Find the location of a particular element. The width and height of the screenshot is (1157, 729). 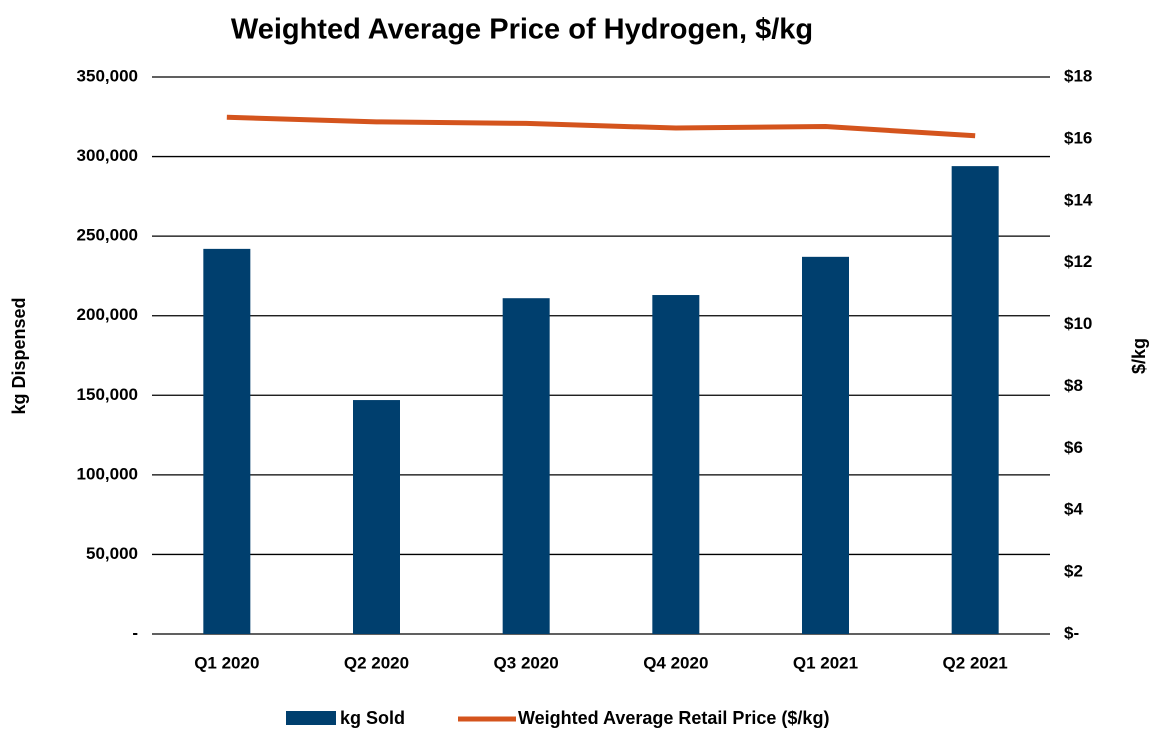

y-axis-label: kg Dispensed is located at coordinates (19, 355).